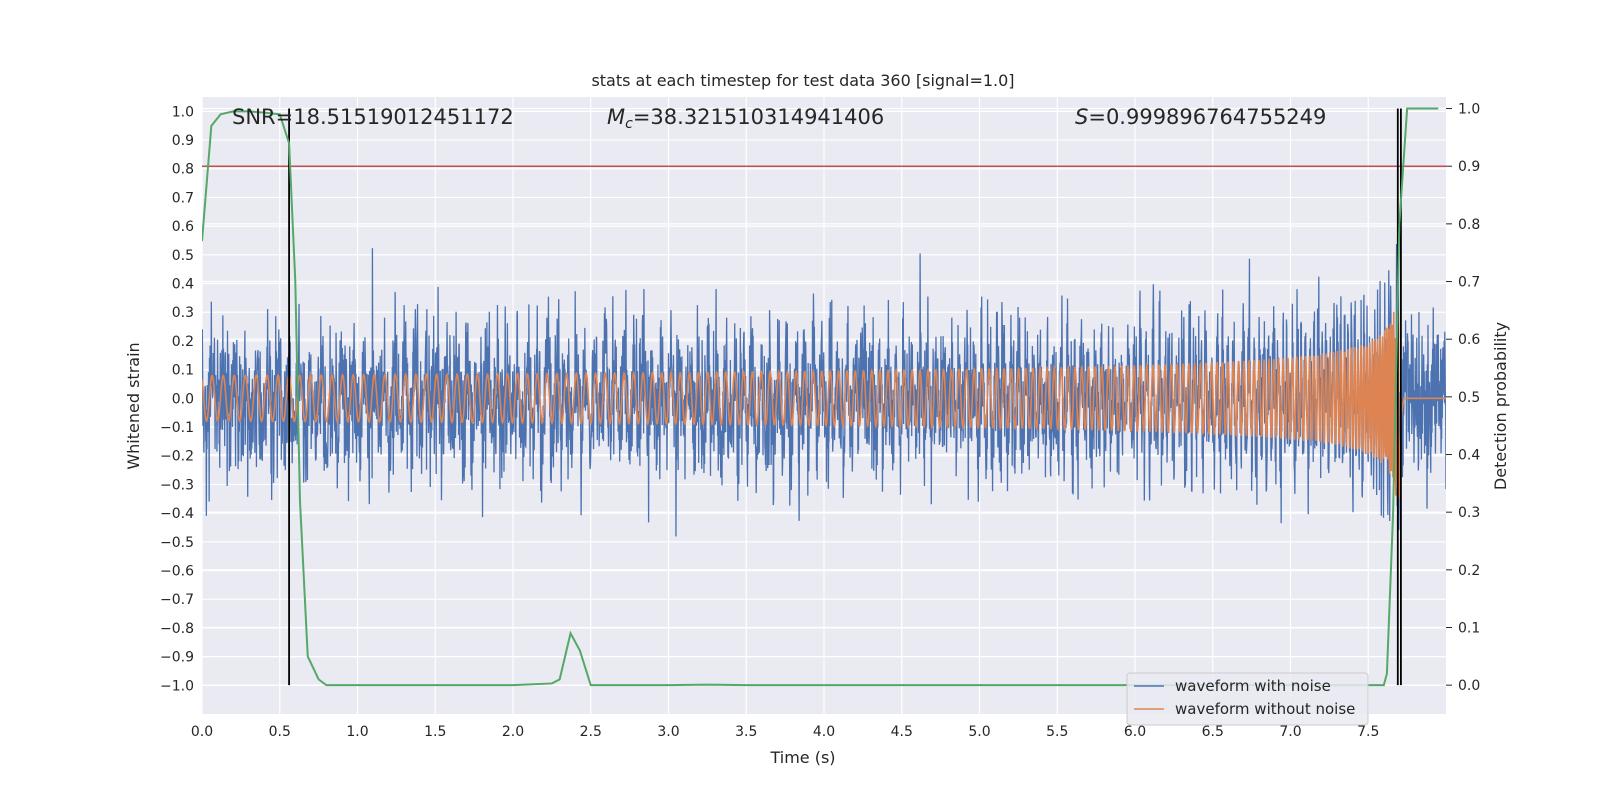 The image size is (1600, 800). Describe the element at coordinates (183, 256) in the screenshot. I see `y-left-tick-0.5: 0.5` at that location.